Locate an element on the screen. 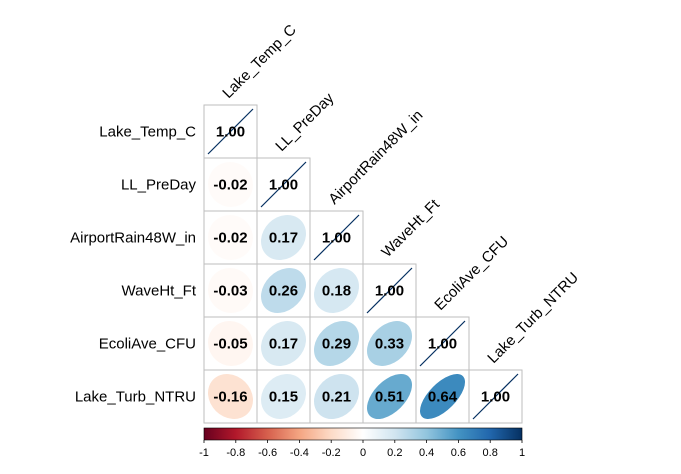 The height and width of the screenshot is (474, 681). row-label-EcoliAve_CFU: EcoliAve_CFU is located at coordinates (147, 344).